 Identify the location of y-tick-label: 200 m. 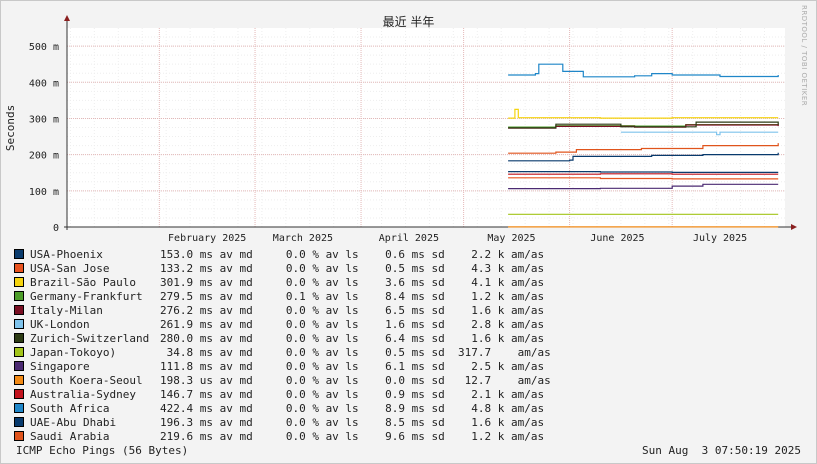
(44, 156).